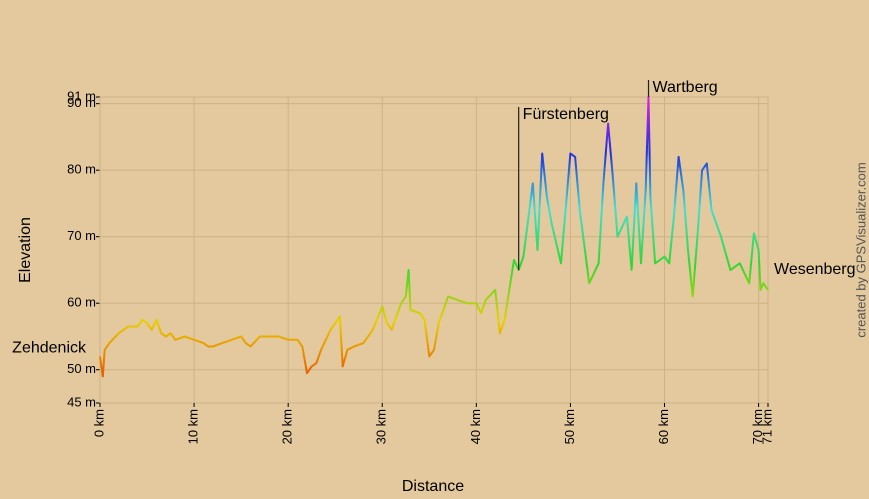 This screenshot has height=499, width=869. I want to click on y-tick-label: 70 m, so click(81, 235).